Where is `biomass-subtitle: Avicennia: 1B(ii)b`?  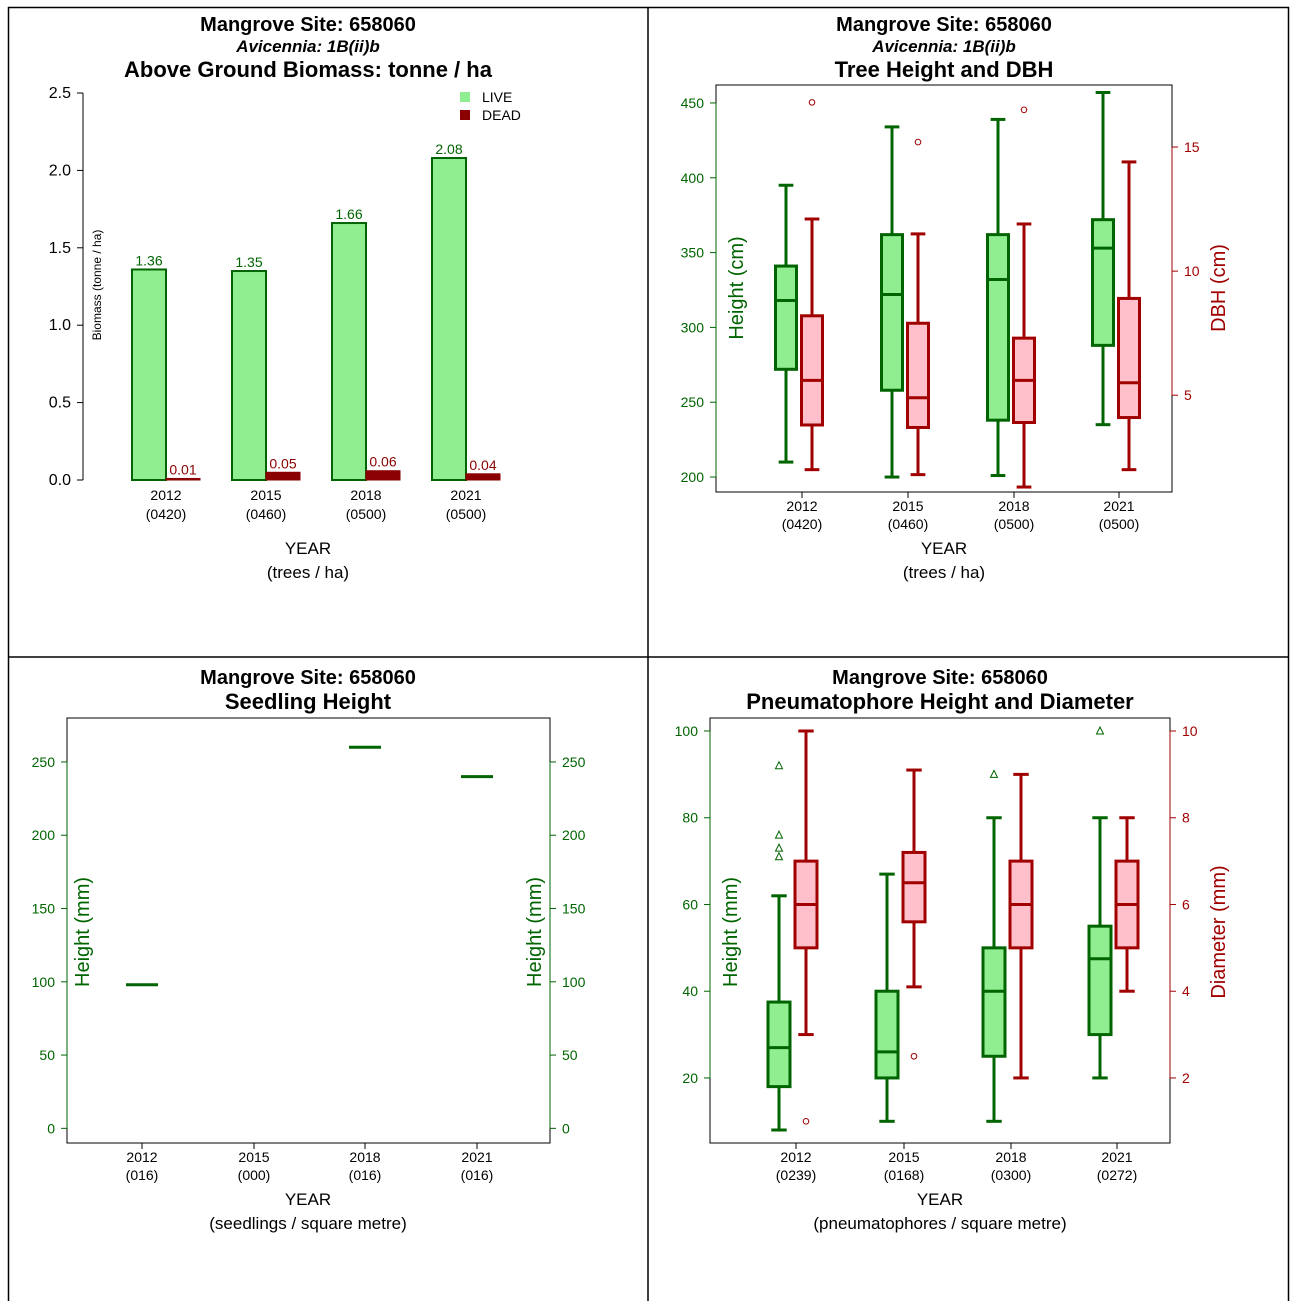
biomass-subtitle: Avicennia: 1B(ii)b is located at coordinates (307, 46).